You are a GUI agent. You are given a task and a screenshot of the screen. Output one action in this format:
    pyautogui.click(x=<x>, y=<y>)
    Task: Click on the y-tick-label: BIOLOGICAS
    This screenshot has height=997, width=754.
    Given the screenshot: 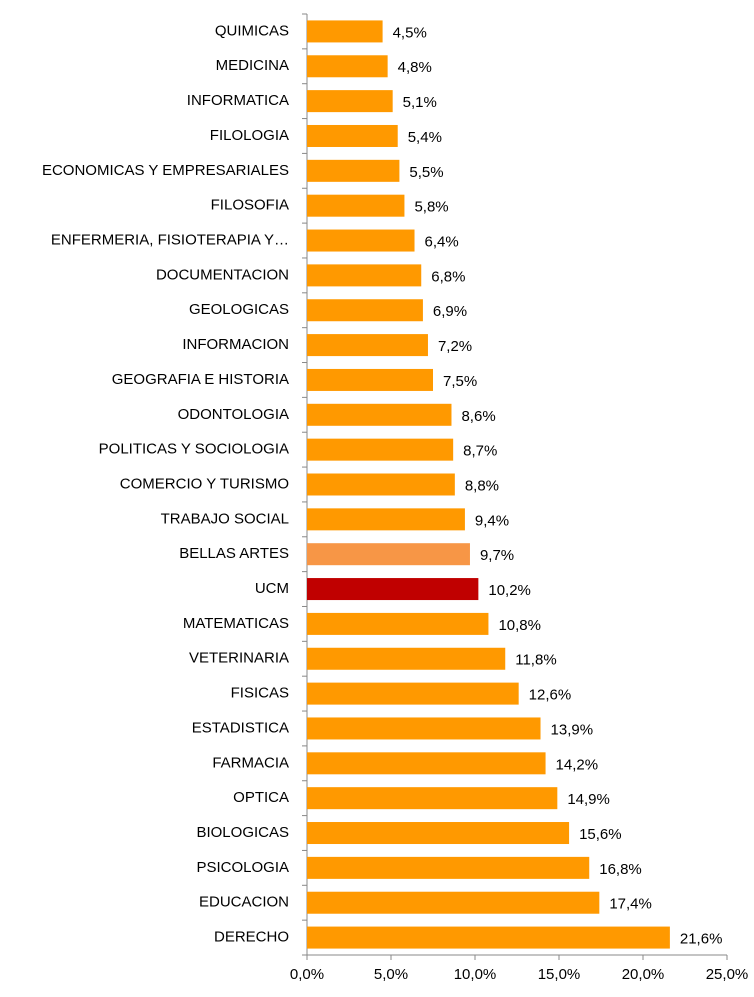 What is the action you would take?
    pyautogui.click(x=242, y=832)
    